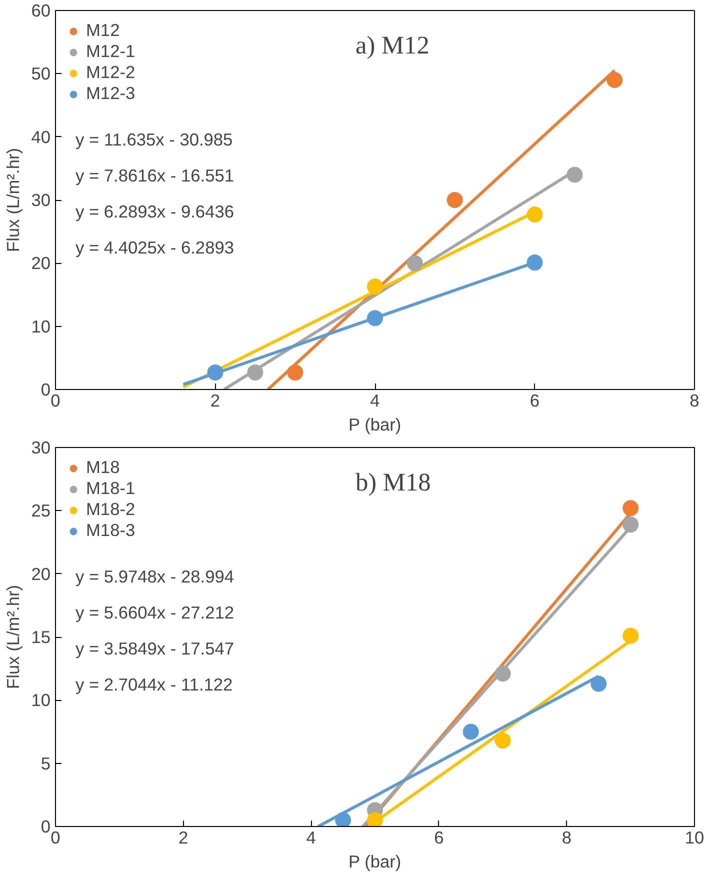 This screenshot has width=714, height=874. What do you see at coordinates (154, 140) in the screenshot?
I see `annotation: y = 11.635x - 30.985` at bounding box center [154, 140].